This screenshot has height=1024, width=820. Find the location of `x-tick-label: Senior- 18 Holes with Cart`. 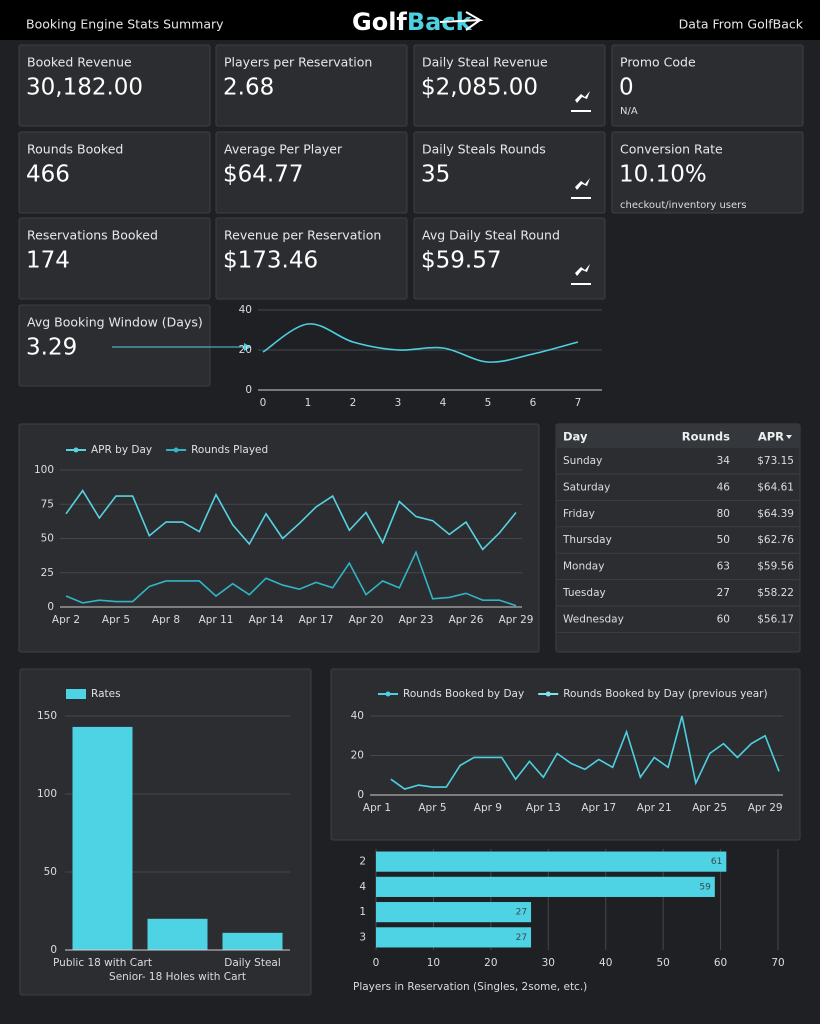

x-tick-label: Senior- 18 Holes with Cart is located at coordinates (177, 977).